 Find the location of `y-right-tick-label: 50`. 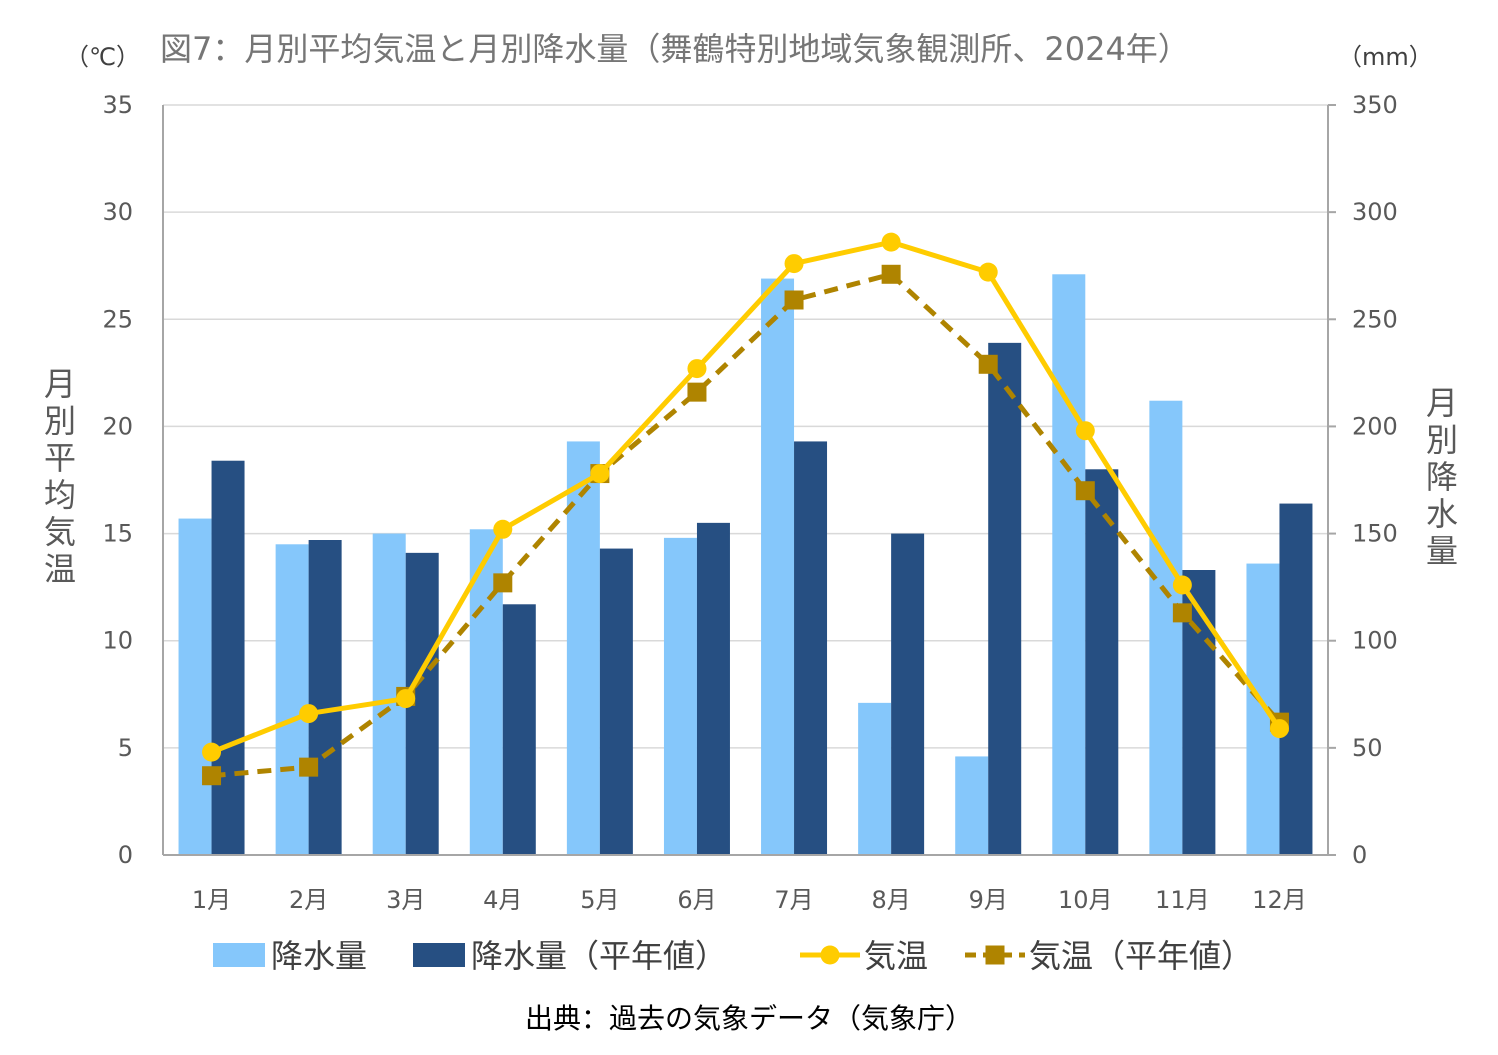

y-right-tick-label: 50 is located at coordinates (1367, 748).